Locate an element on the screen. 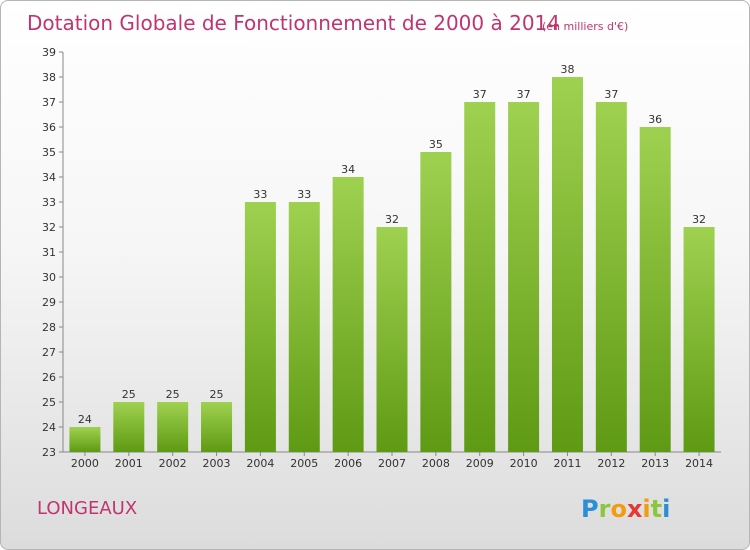 The image size is (750, 550). x-tick-label: 2012 is located at coordinates (611, 463).